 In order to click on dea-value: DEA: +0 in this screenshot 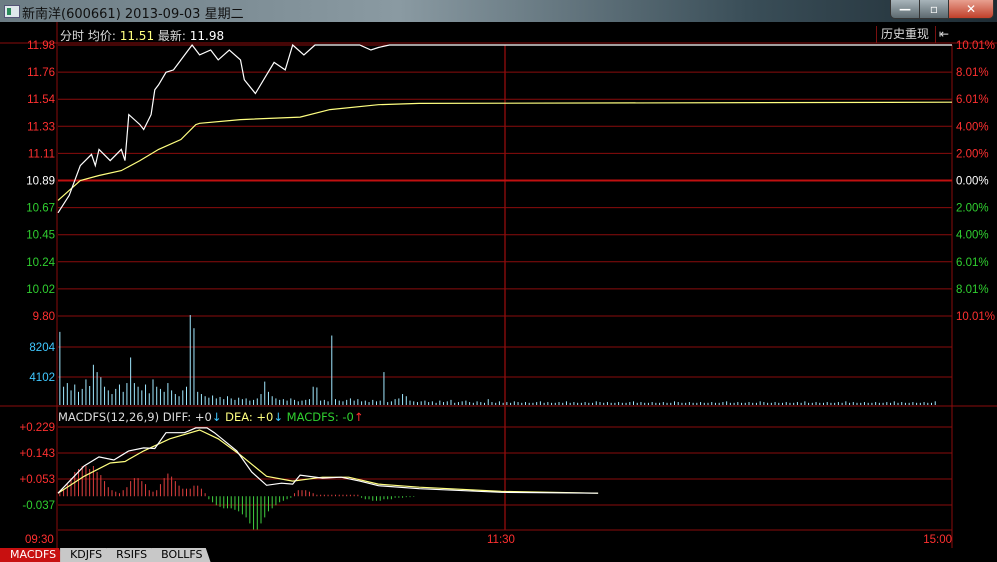, I will do `click(249, 417)`.